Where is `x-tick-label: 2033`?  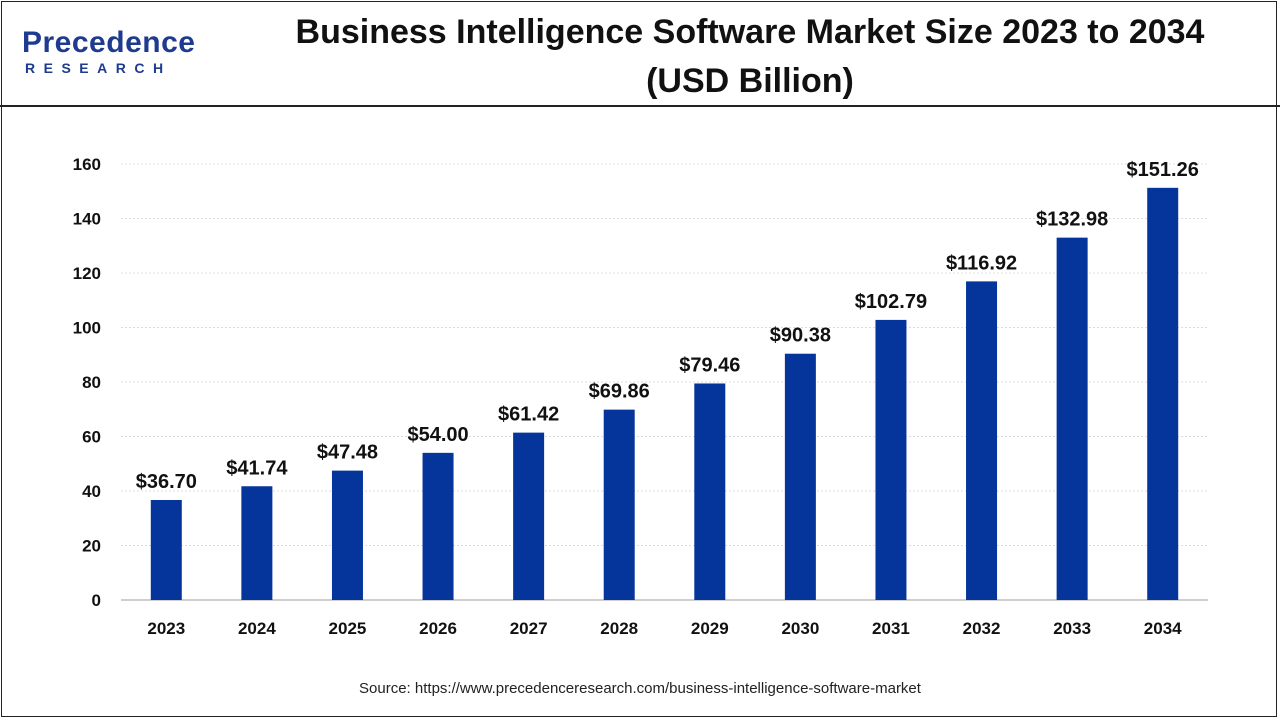 x-tick-label: 2033 is located at coordinates (1072, 628).